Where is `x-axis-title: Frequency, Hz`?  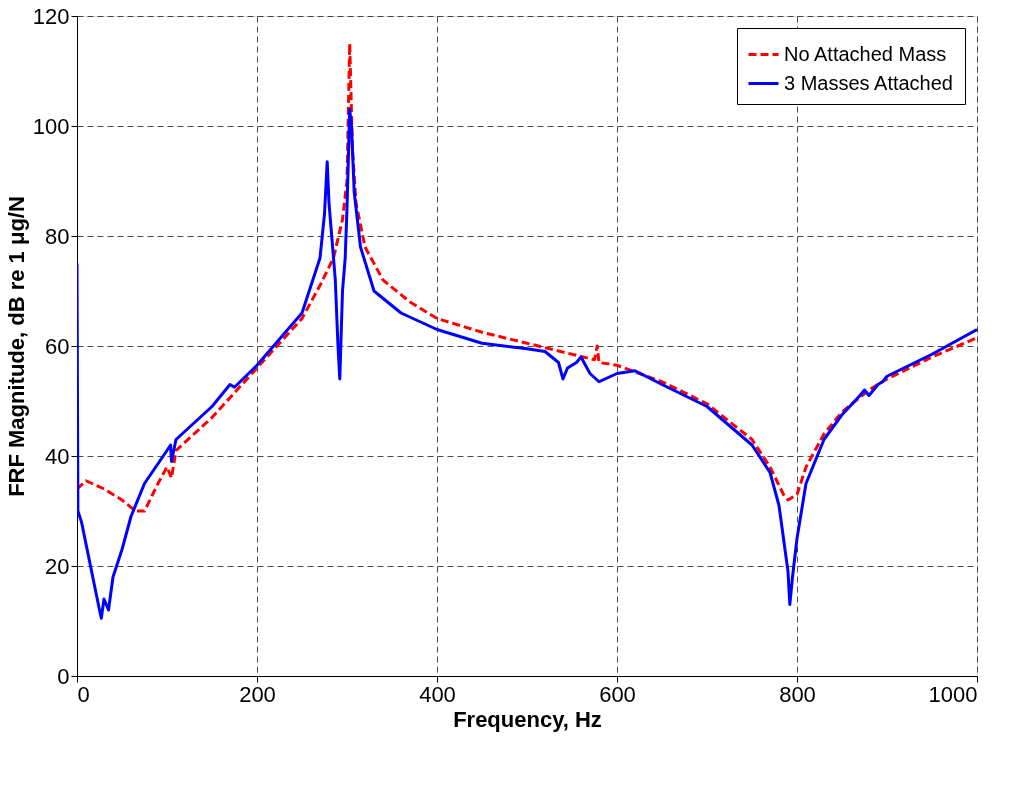 x-axis-title: Frequency, Hz is located at coordinates (527, 719).